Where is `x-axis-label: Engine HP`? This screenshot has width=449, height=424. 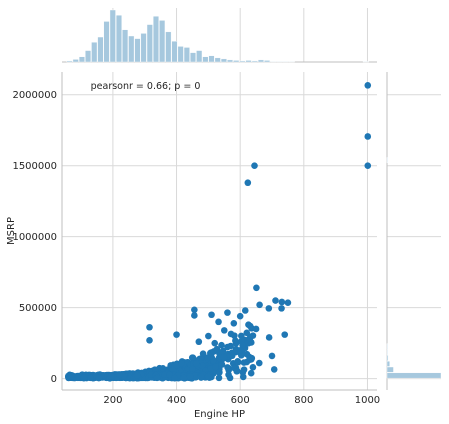 x-axis-label: Engine HP is located at coordinates (219, 414).